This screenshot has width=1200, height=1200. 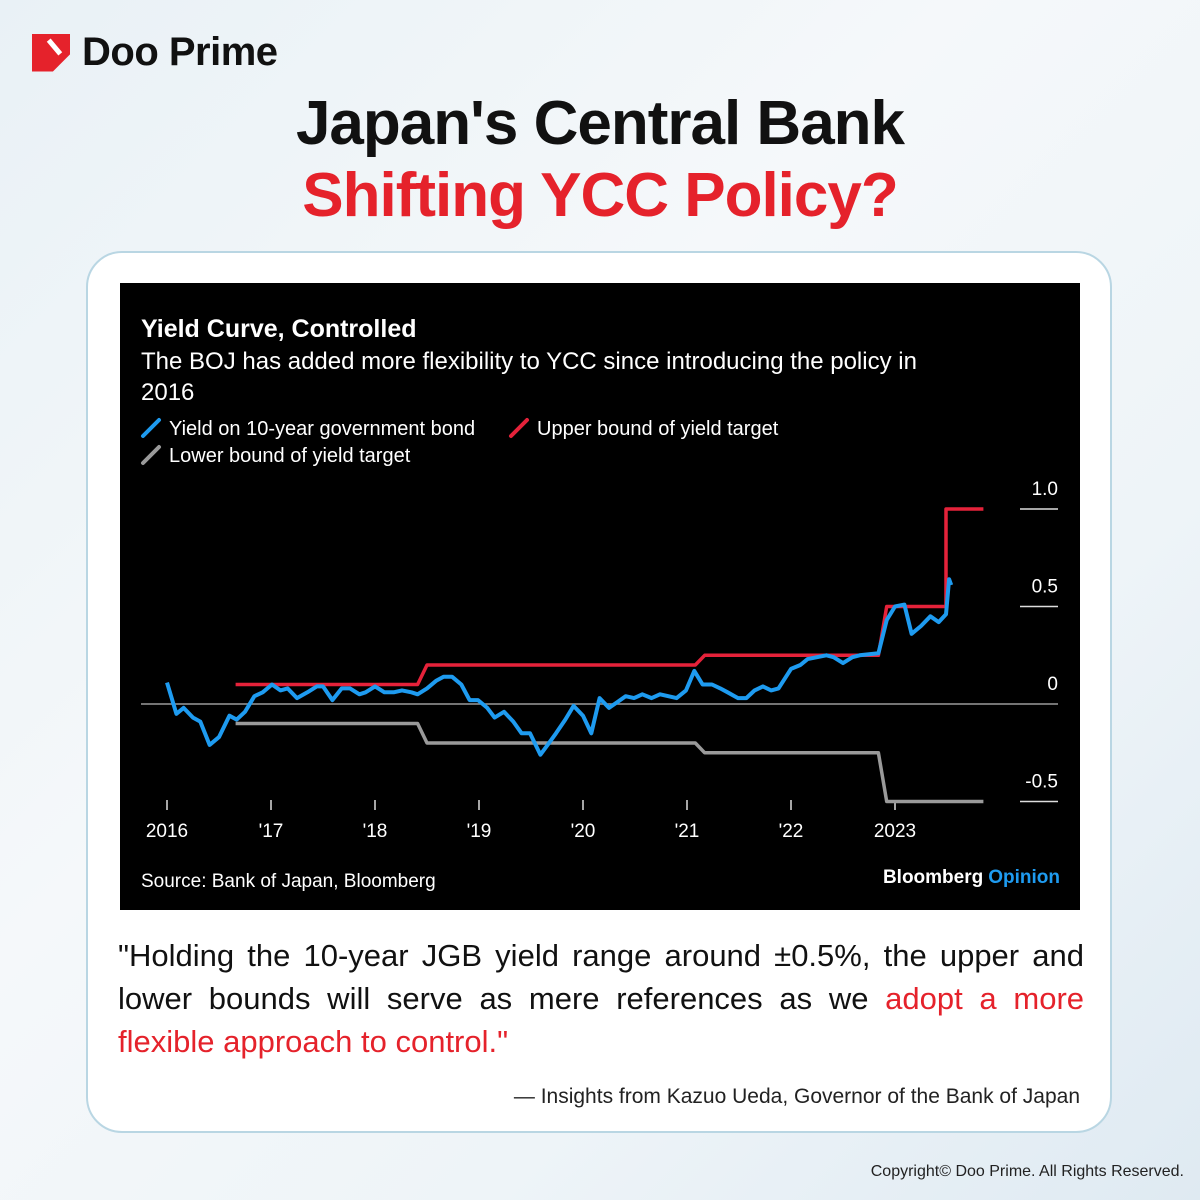 What do you see at coordinates (180, 52) in the screenshot?
I see `brand-name: Doo Prime` at bounding box center [180, 52].